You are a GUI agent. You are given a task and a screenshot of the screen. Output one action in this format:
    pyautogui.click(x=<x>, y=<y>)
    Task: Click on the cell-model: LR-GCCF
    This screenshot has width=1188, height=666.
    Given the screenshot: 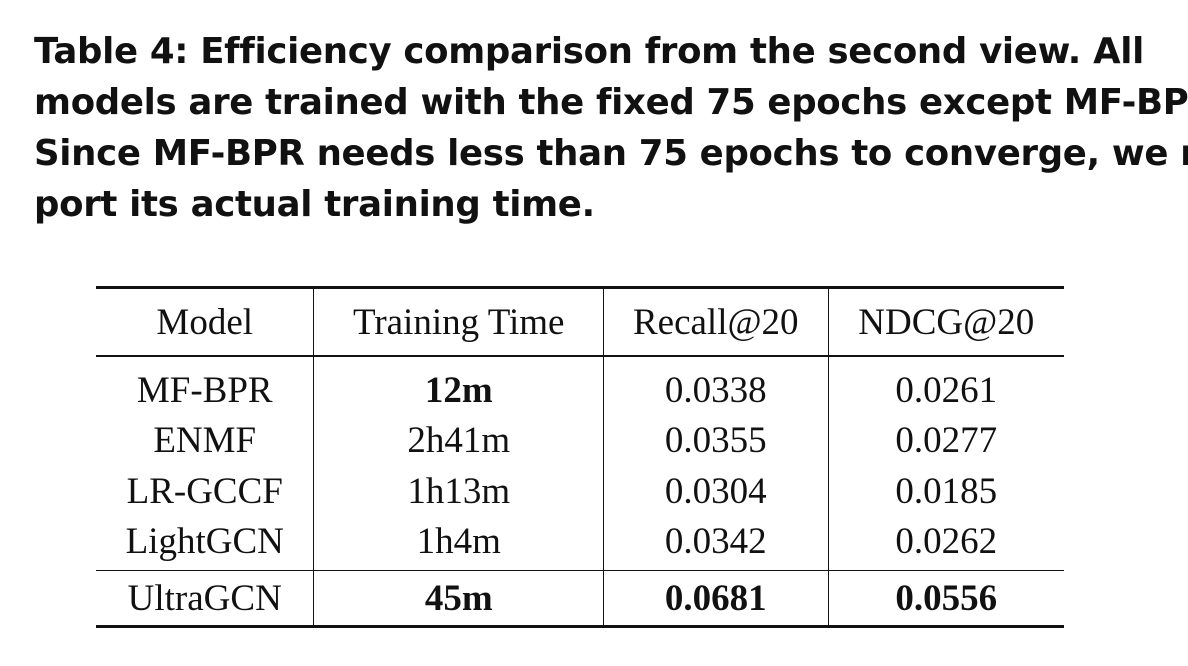 What is the action you would take?
    pyautogui.click(x=204, y=491)
    